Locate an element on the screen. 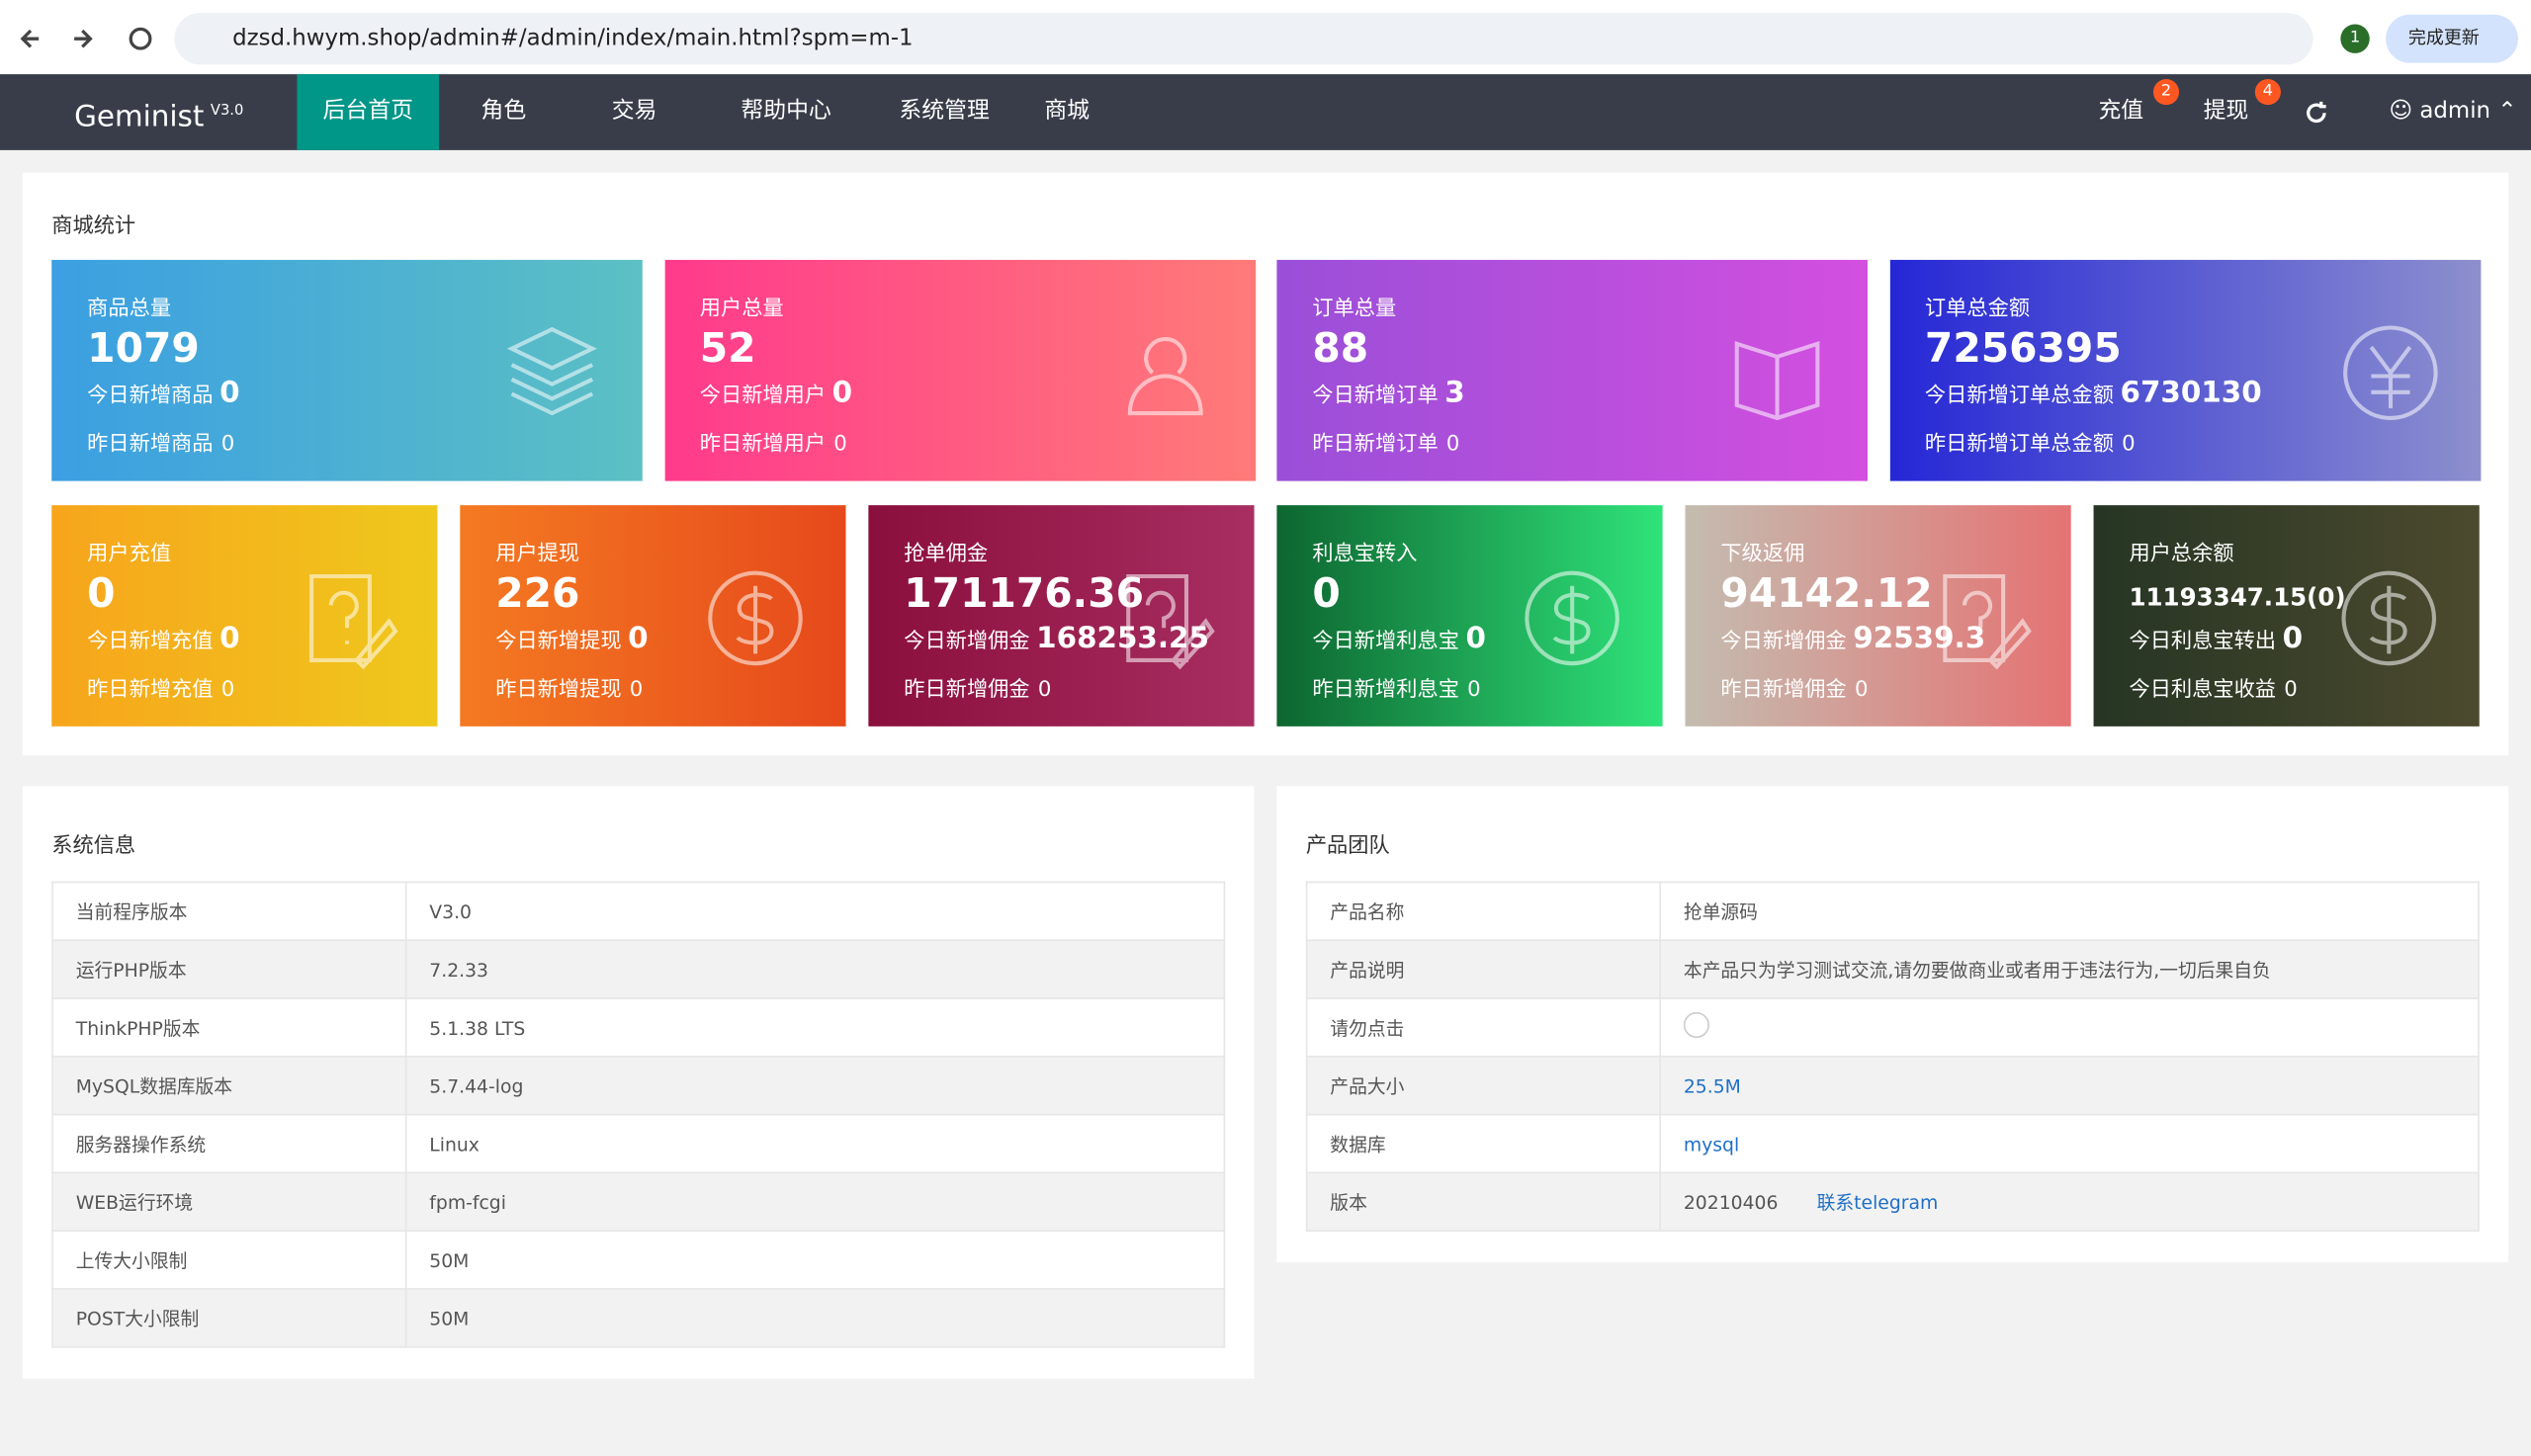  stat-card: 用户总余额 11193347.15(0) 今日利息宝转出 0 今日利息宝收益 0 is located at coordinates (2286, 616).